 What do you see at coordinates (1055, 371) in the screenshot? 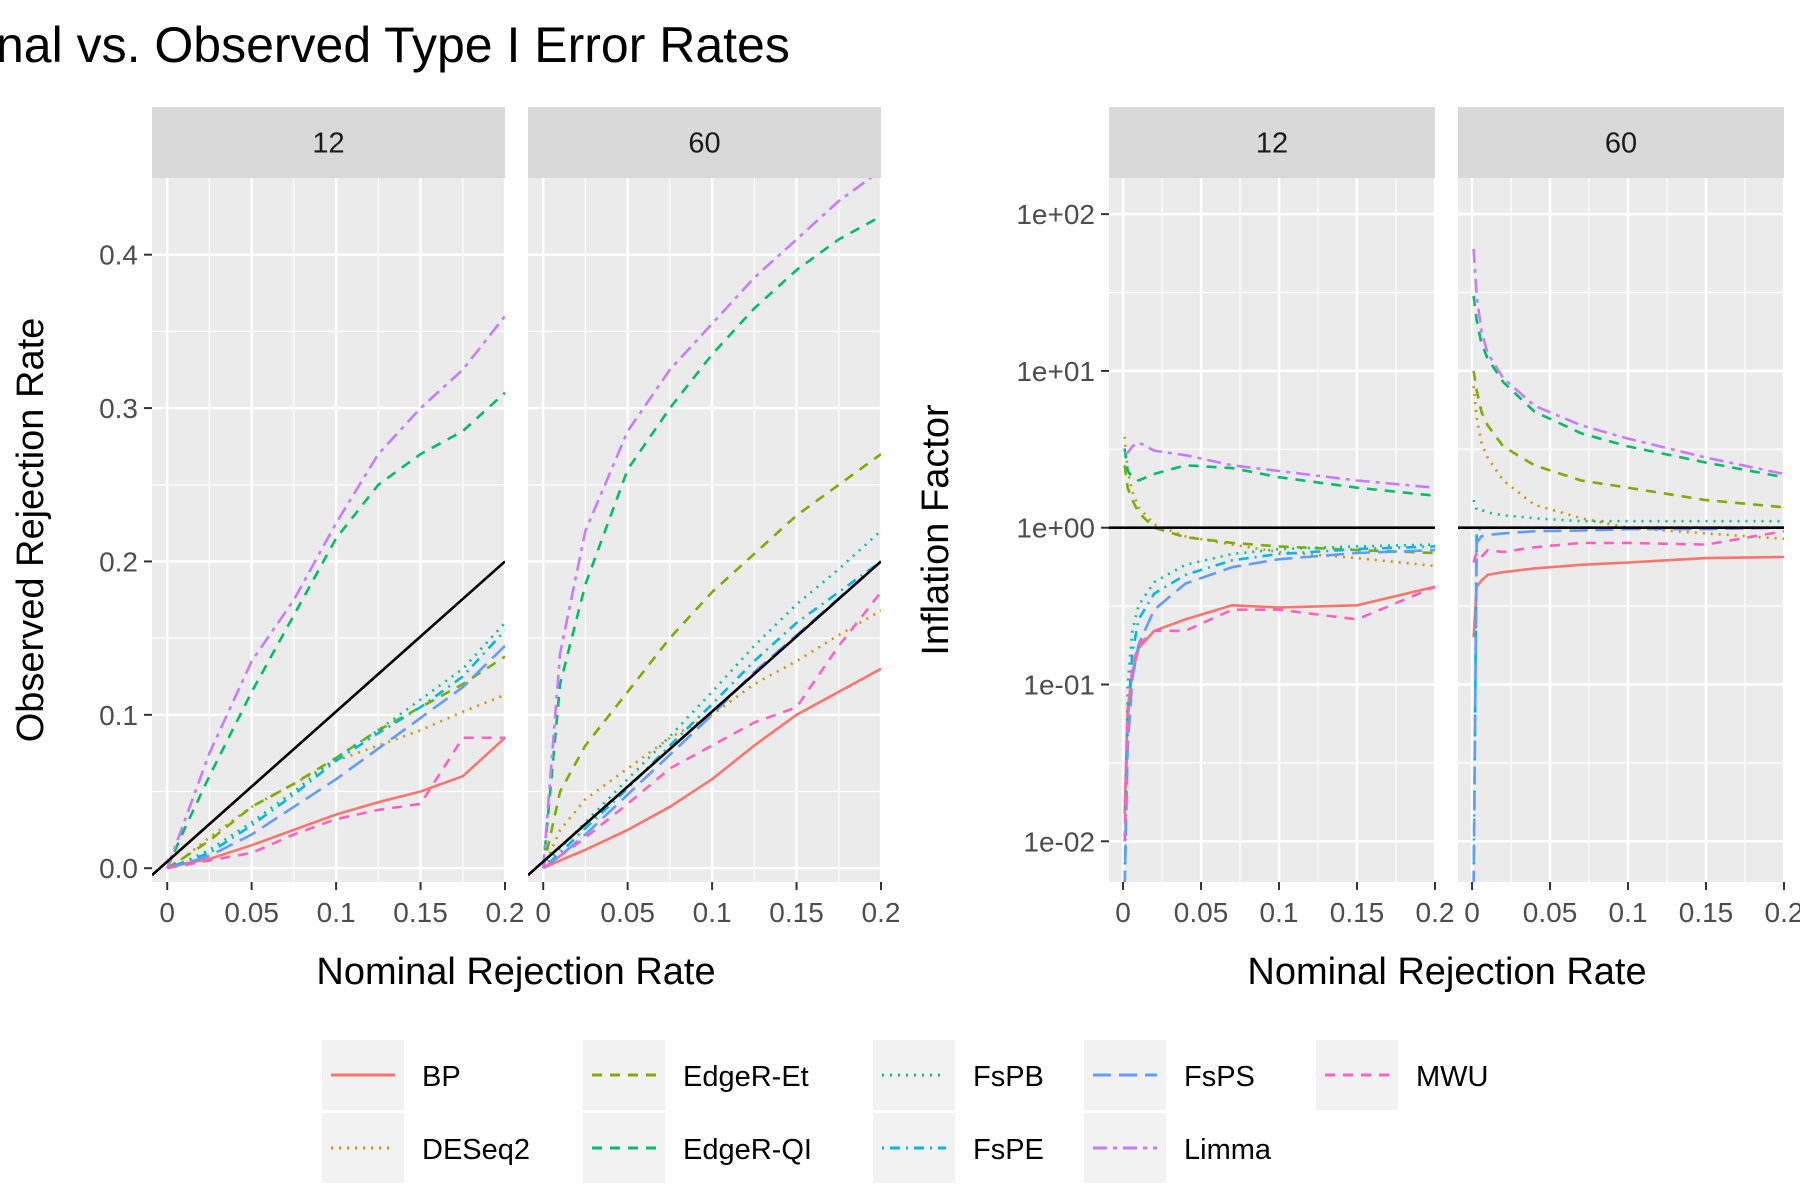
I see `y-tick-label: 1e+01` at bounding box center [1055, 371].